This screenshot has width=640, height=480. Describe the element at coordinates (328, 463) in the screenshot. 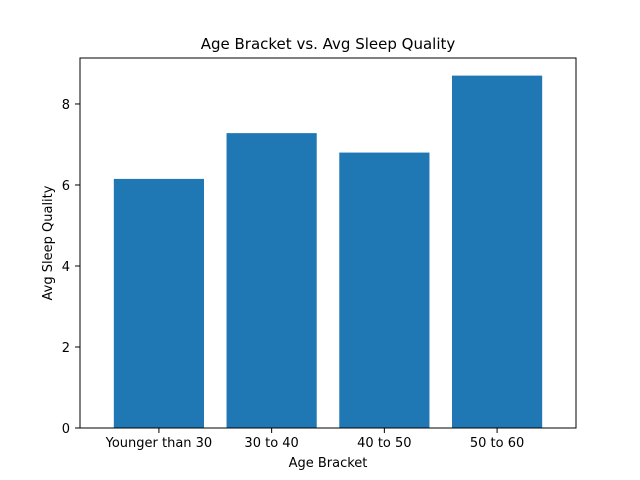

I see `x-axis-label: Age Bracket` at that location.